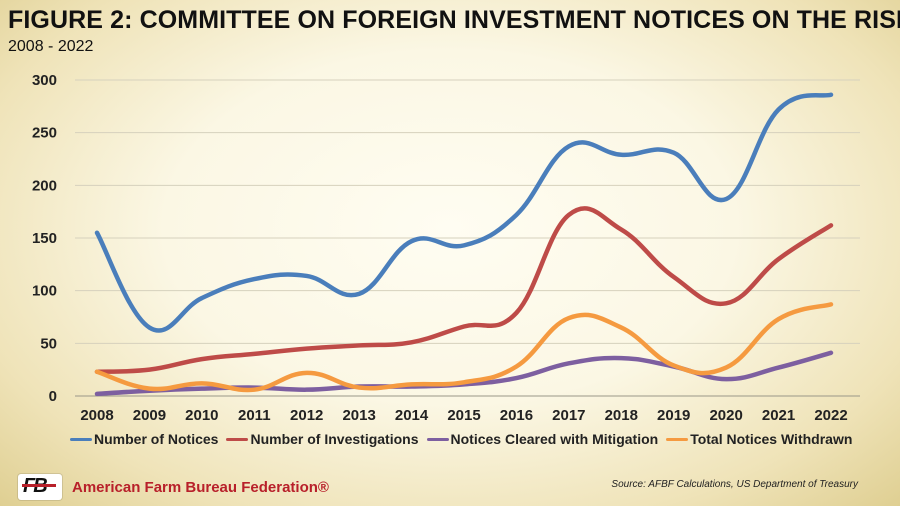 The height and width of the screenshot is (506, 900). What do you see at coordinates (358, 415) in the screenshot?
I see `x-tick-label: 2013` at bounding box center [358, 415].